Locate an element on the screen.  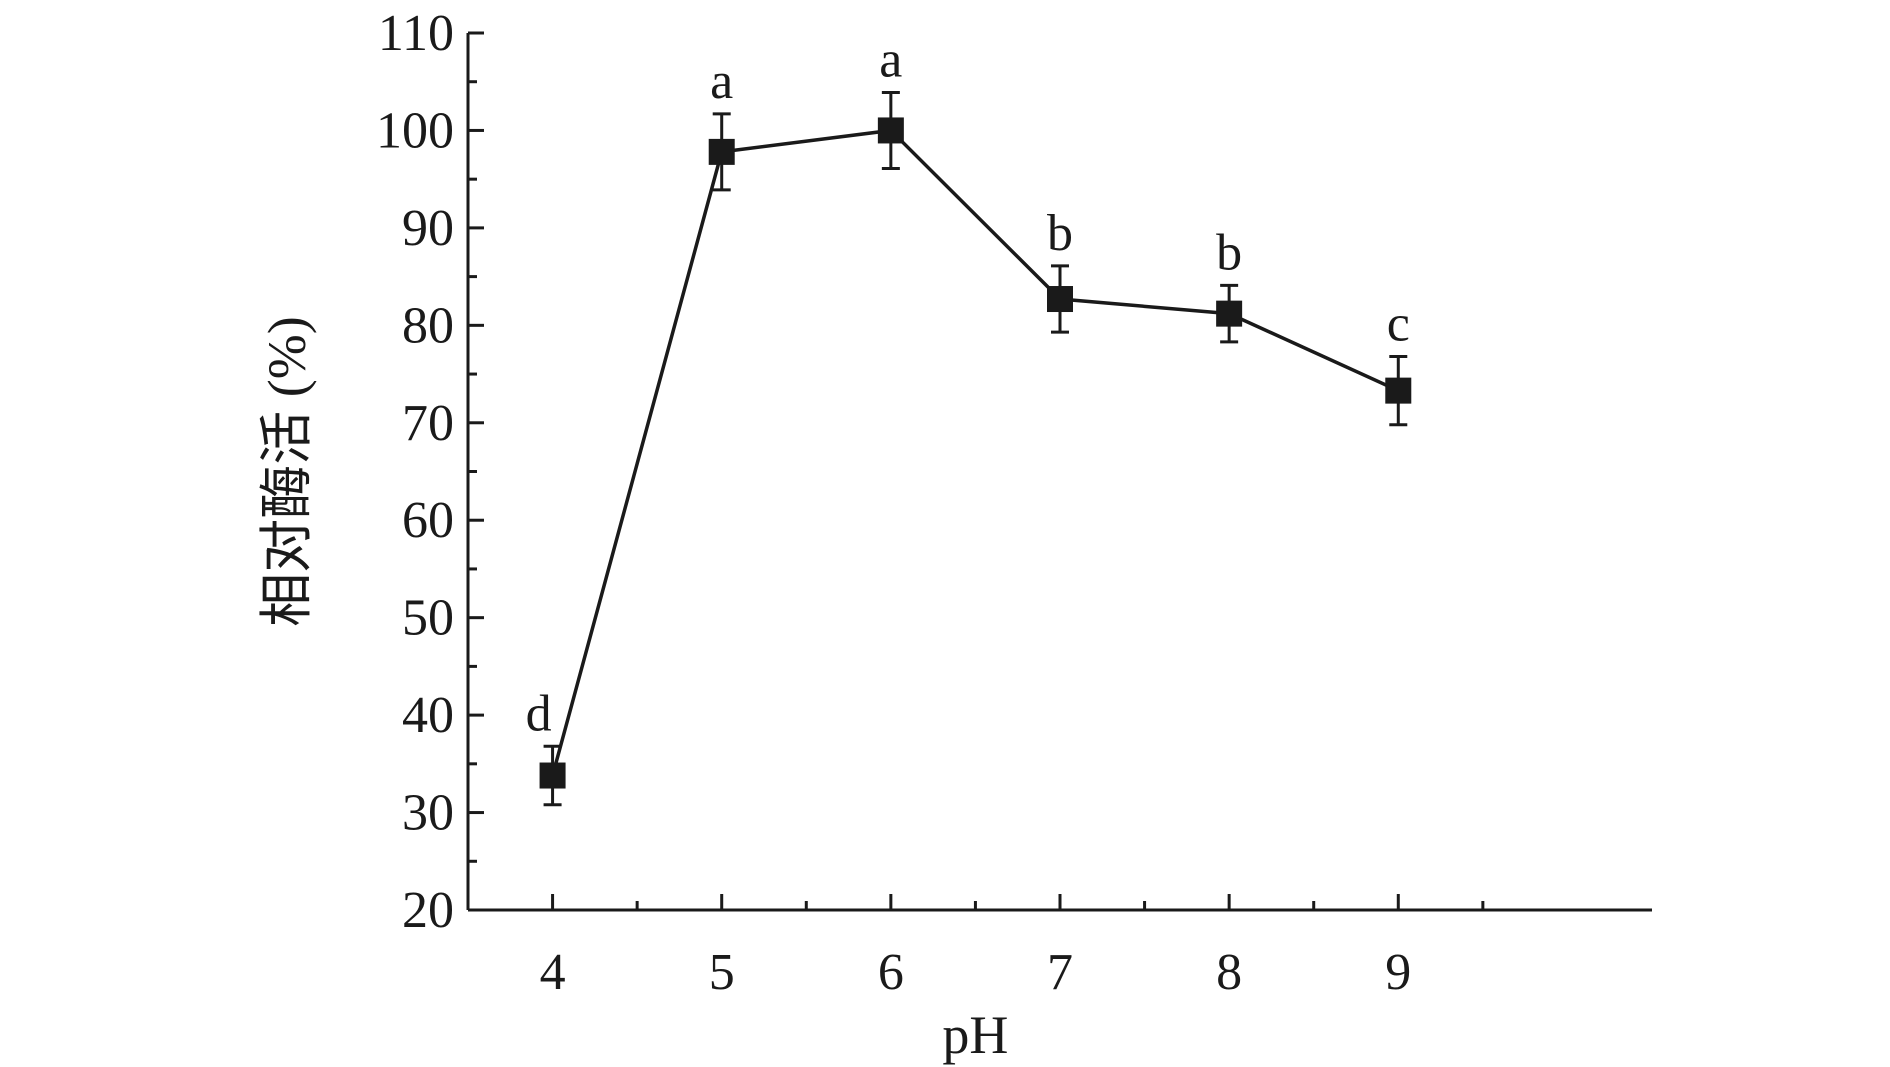
x-tick-label-9: 9 is located at coordinates (1398, 972).